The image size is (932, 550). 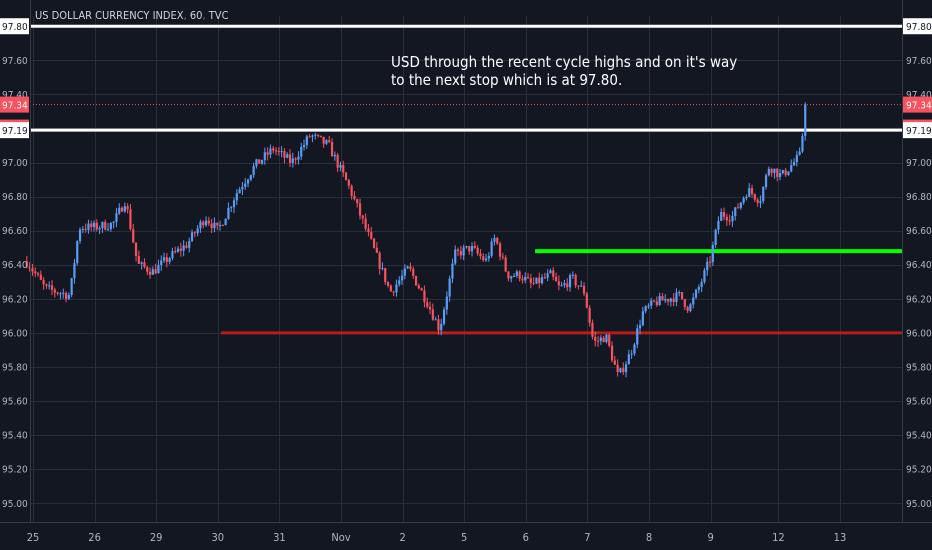 What do you see at coordinates (840, 537) in the screenshot?
I see `x-tick-label: 13` at bounding box center [840, 537].